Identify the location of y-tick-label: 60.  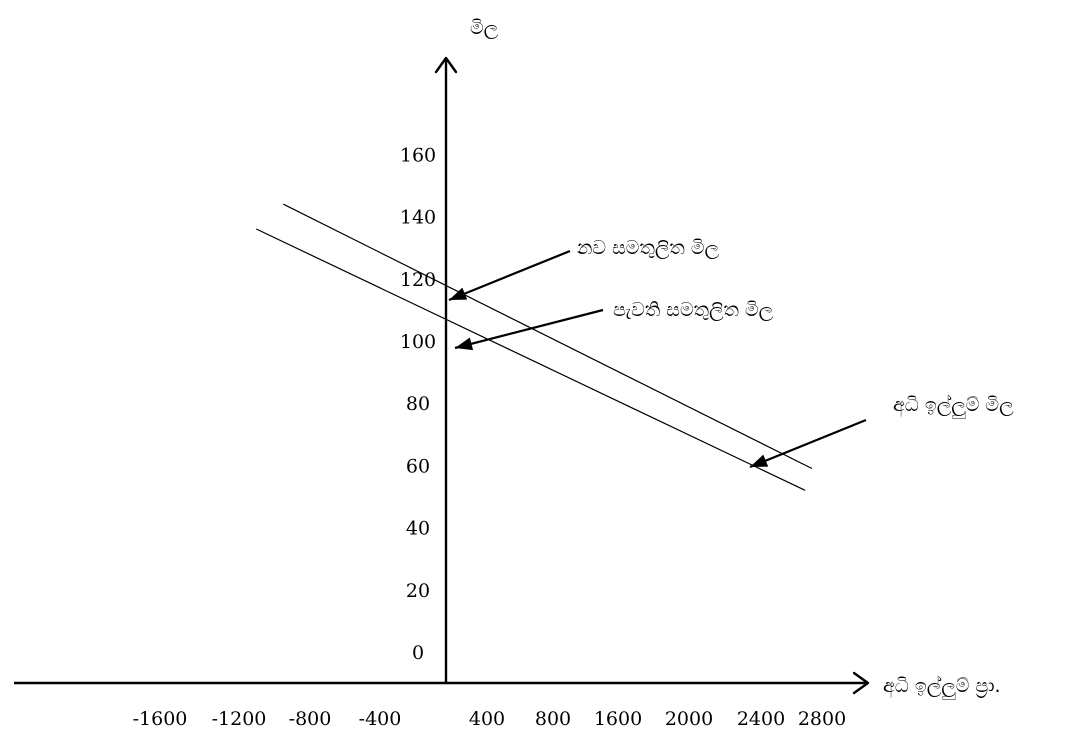
(418, 466).